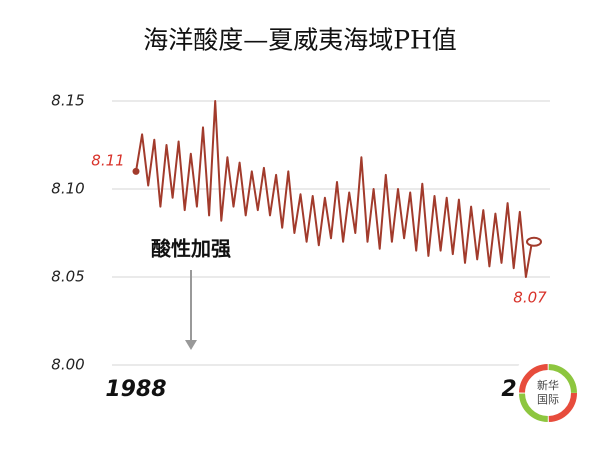 The width and height of the screenshot is (600, 454). Describe the element at coordinates (548, 399) in the screenshot. I see `logo-text: 国际` at that location.